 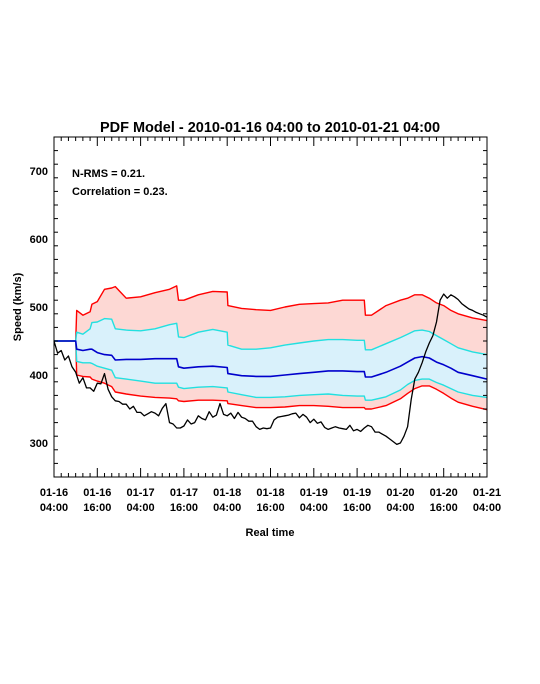 What do you see at coordinates (39, 172) in the screenshot?
I see `y-tick-label: 700` at bounding box center [39, 172].